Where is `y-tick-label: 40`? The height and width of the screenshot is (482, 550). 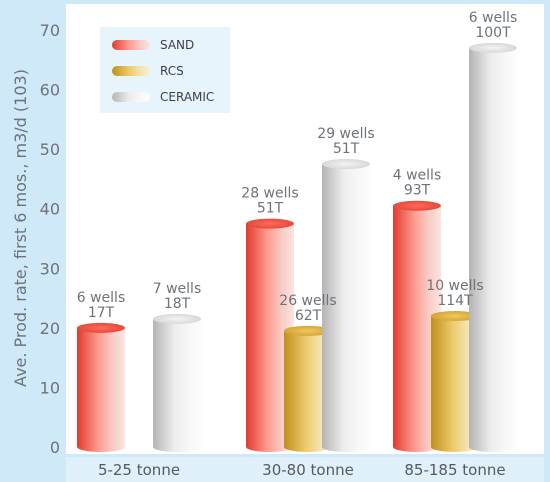
y-tick-label: 40 is located at coordinates (50, 209).